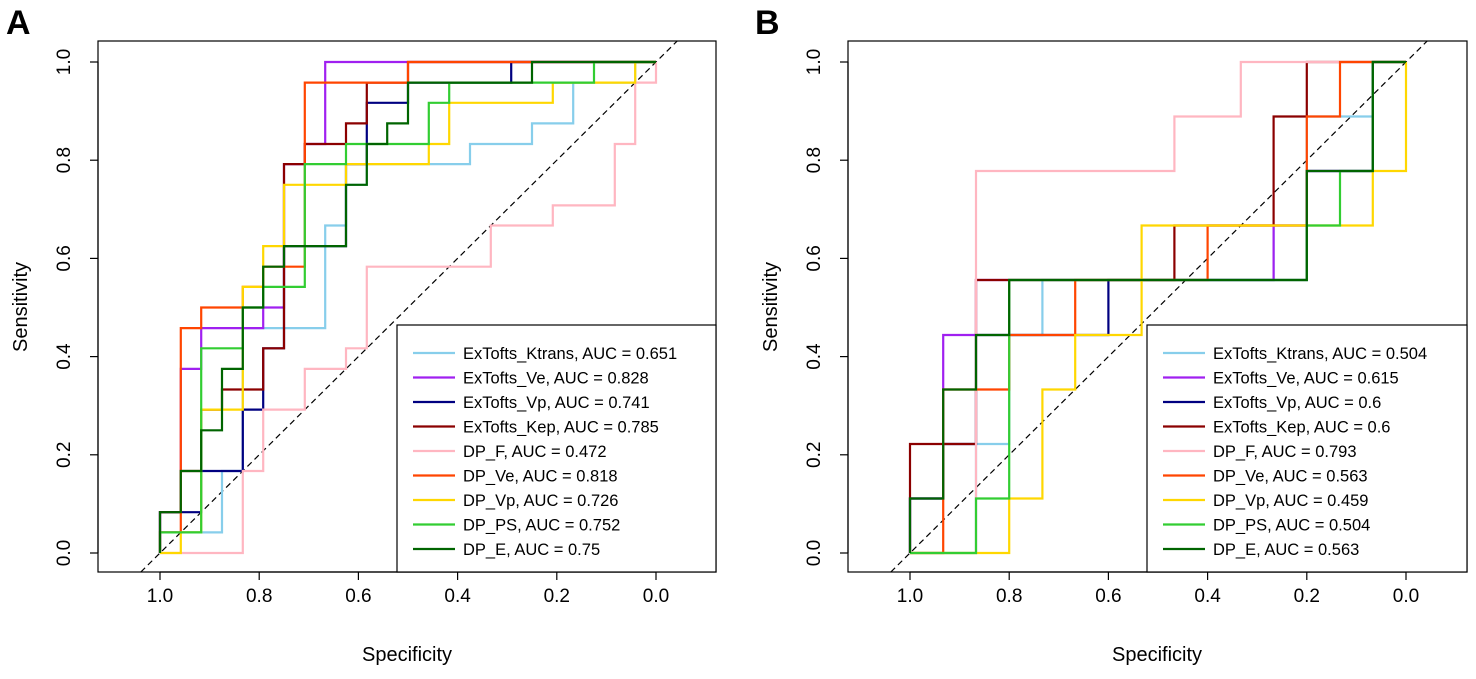 This screenshot has height=679, width=1476. I want to click on legend-entry-label: ExTofts_Kep, AUC = 0.785, so click(561, 428).